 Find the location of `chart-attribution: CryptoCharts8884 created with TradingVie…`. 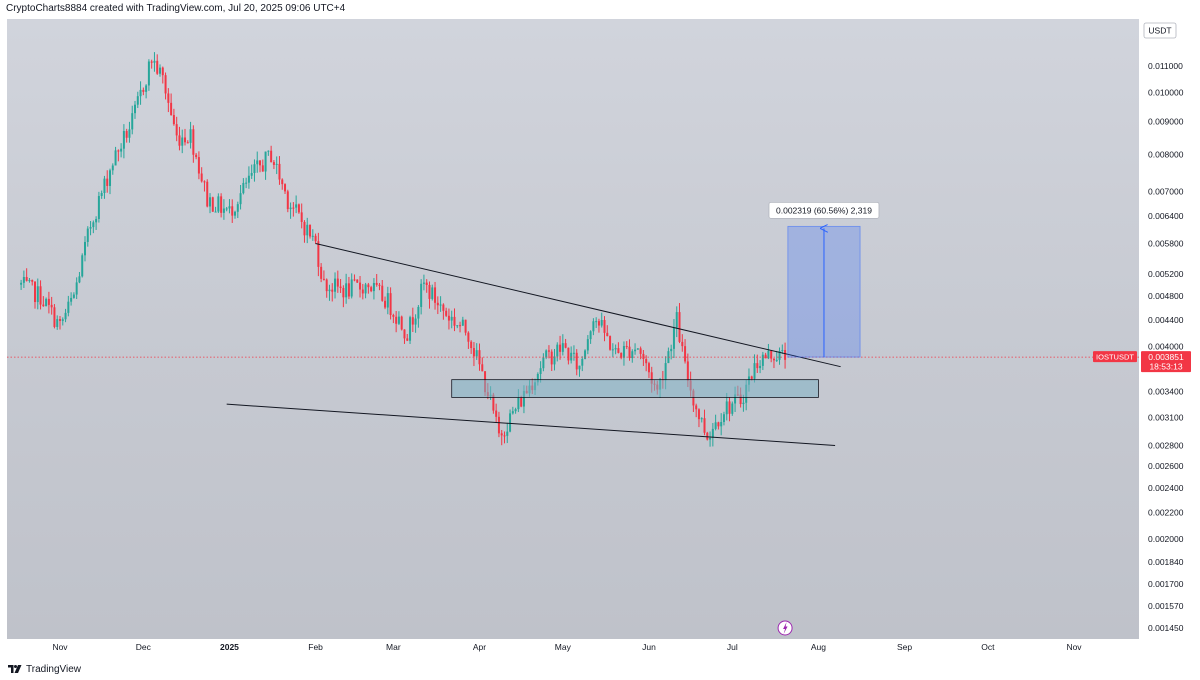

chart-attribution: CryptoCharts8884 created with TradingVie… is located at coordinates (176, 8).